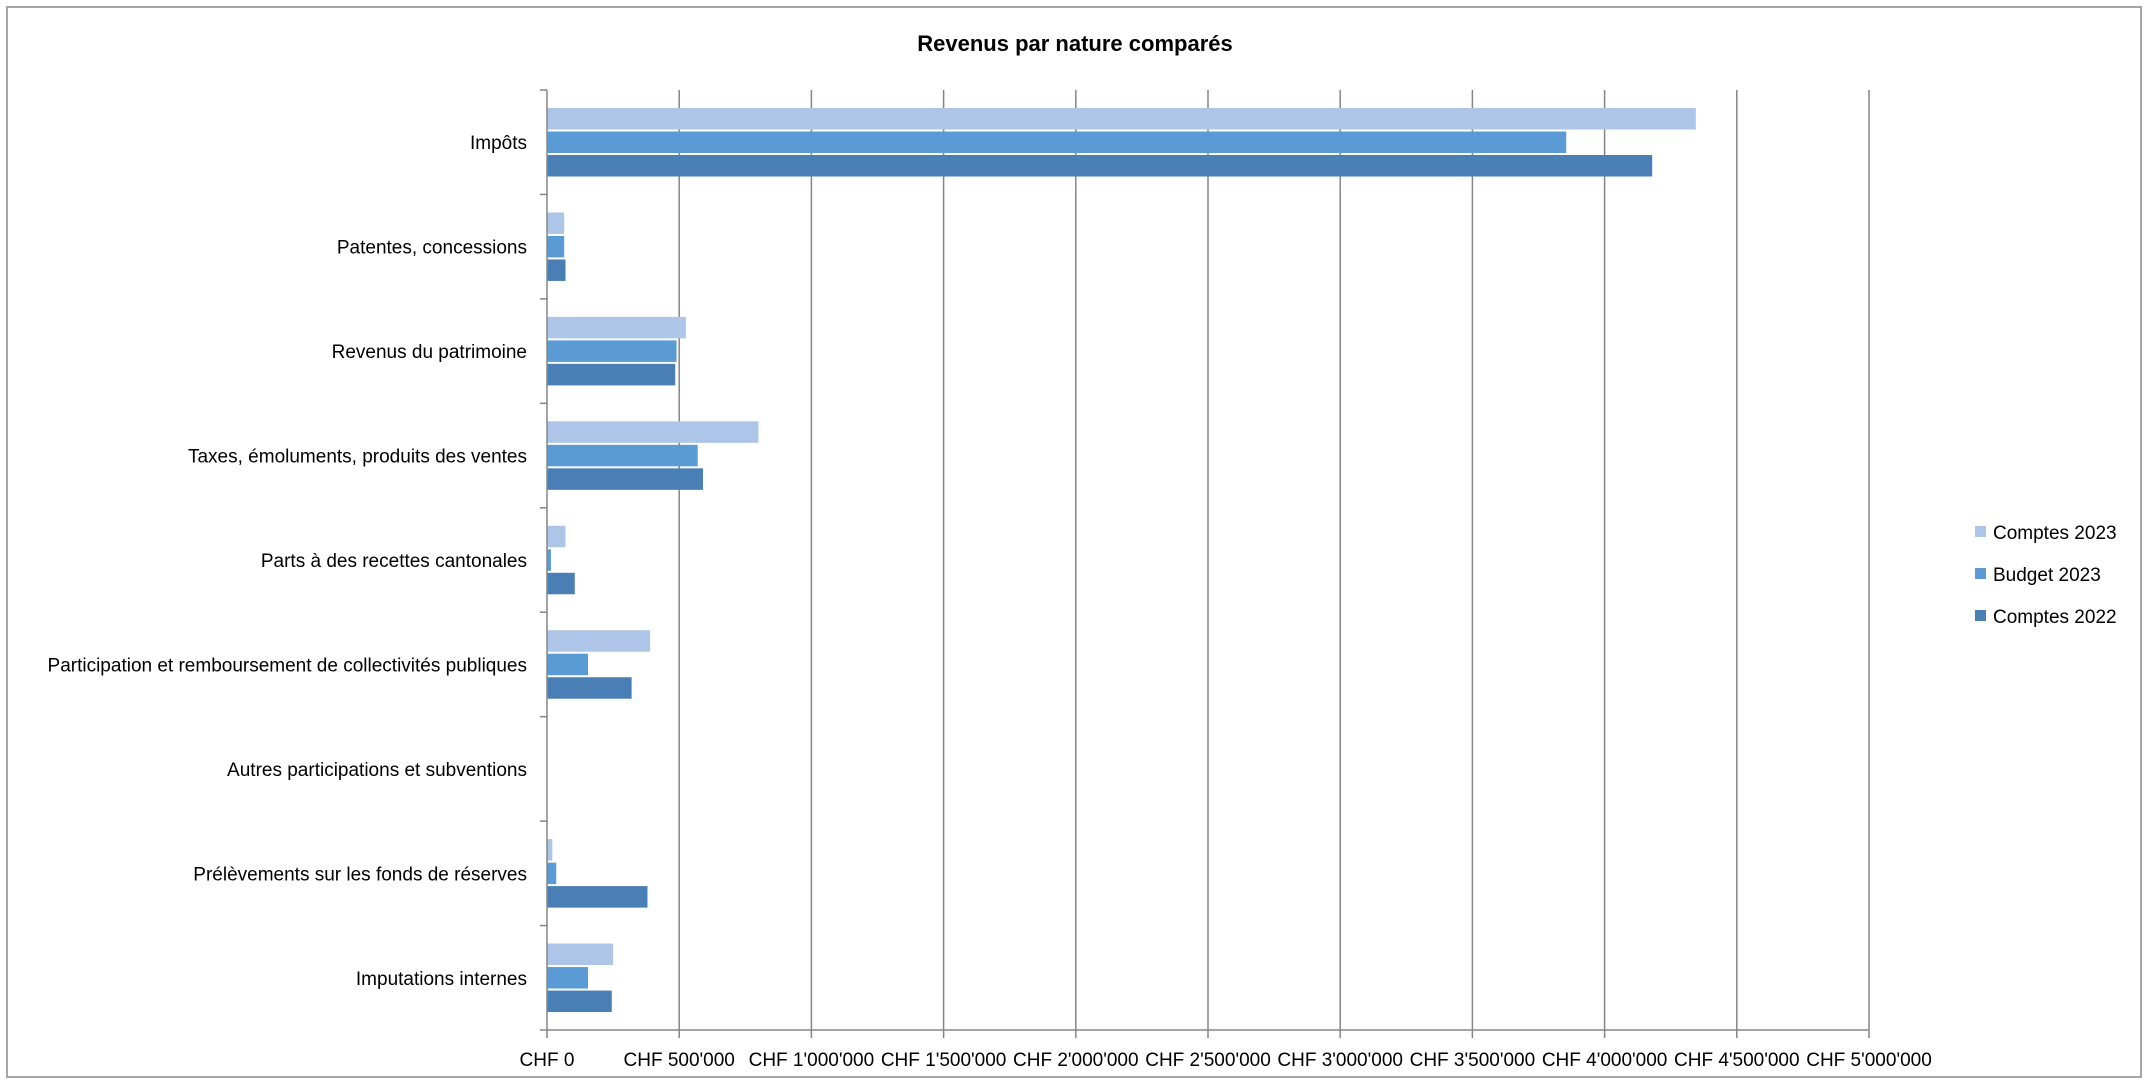  I want to click on legend-label: Budget 2023, so click(2047, 575).